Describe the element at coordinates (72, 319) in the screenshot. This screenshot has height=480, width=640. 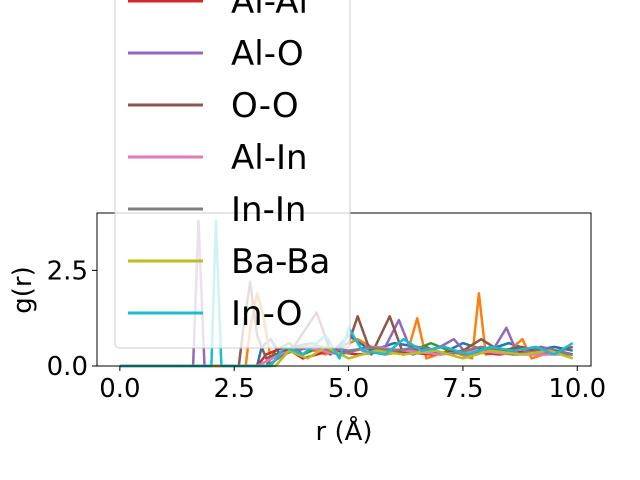
I see `y-axis-ticks: 0.0 2.5` at that location.